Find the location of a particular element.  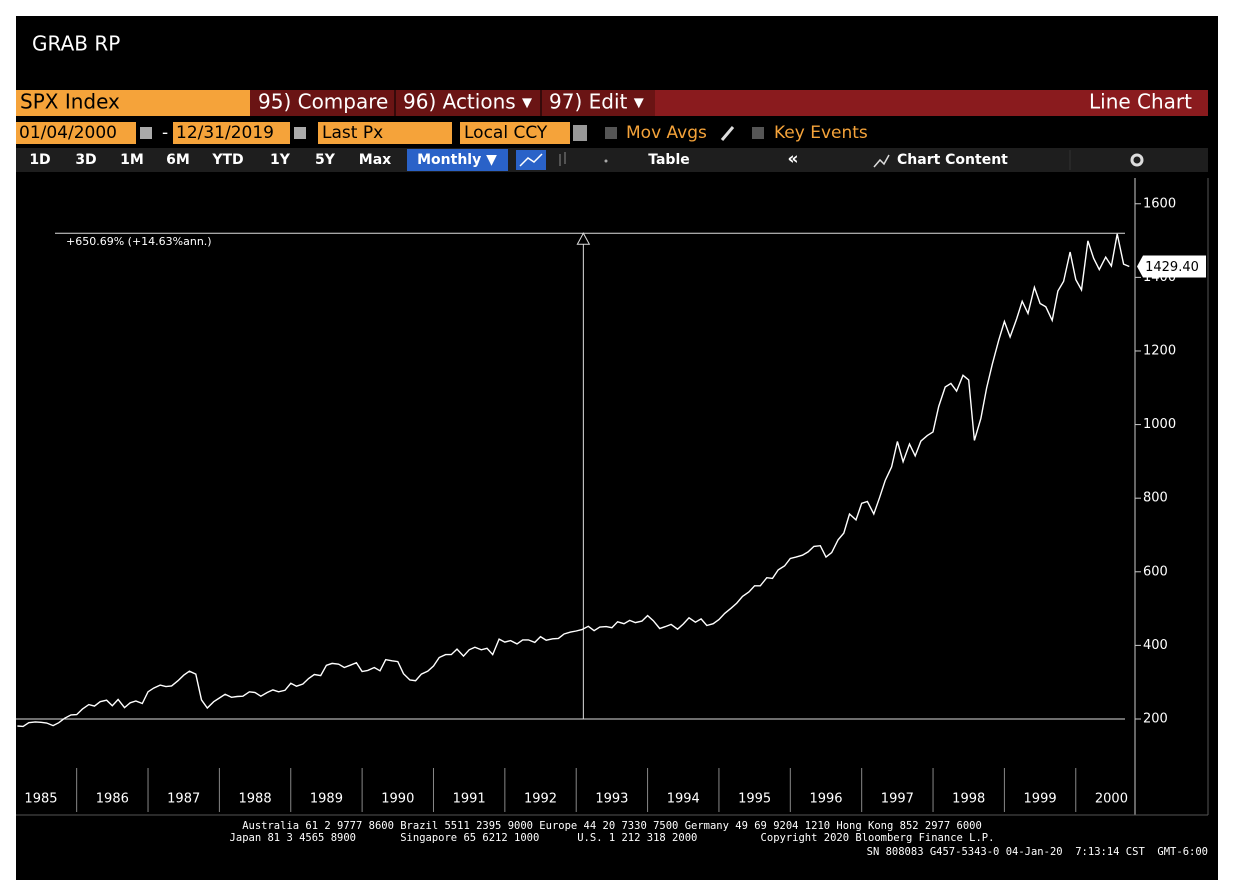

range-bar is located at coordinates (612, 160).